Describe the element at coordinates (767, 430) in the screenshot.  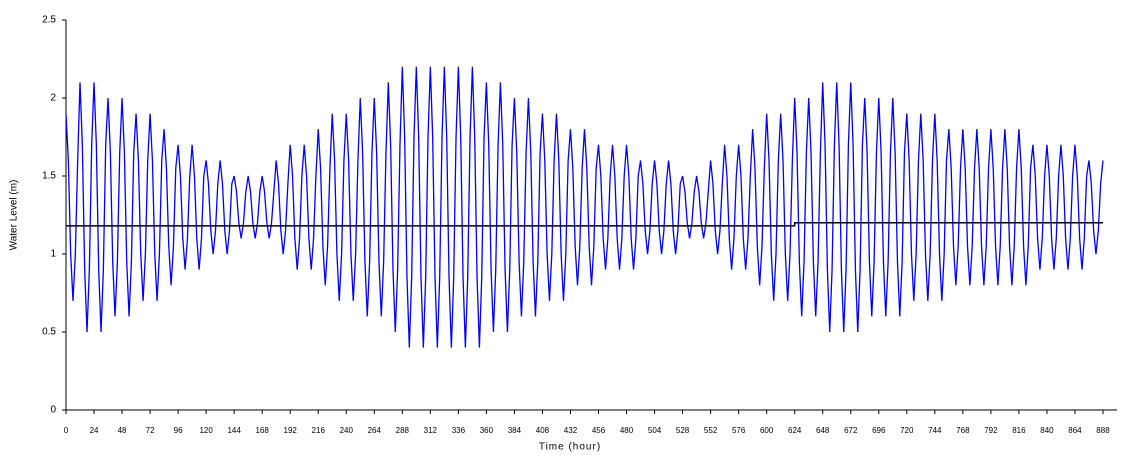
I see `x-tick-label: 600` at that location.